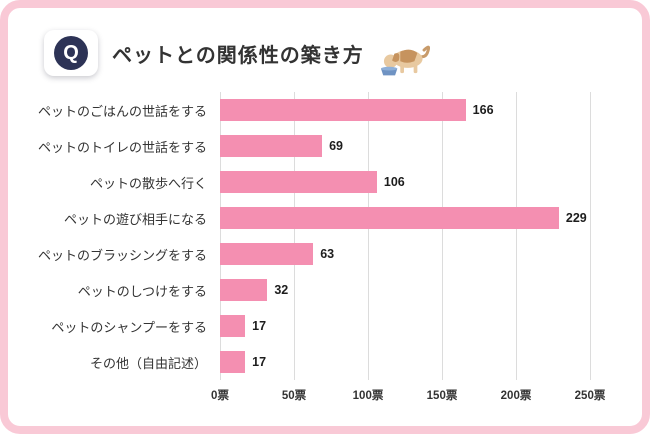 The width and height of the screenshot is (650, 434). What do you see at coordinates (483, 110) in the screenshot?
I see `value-label: 166` at bounding box center [483, 110].